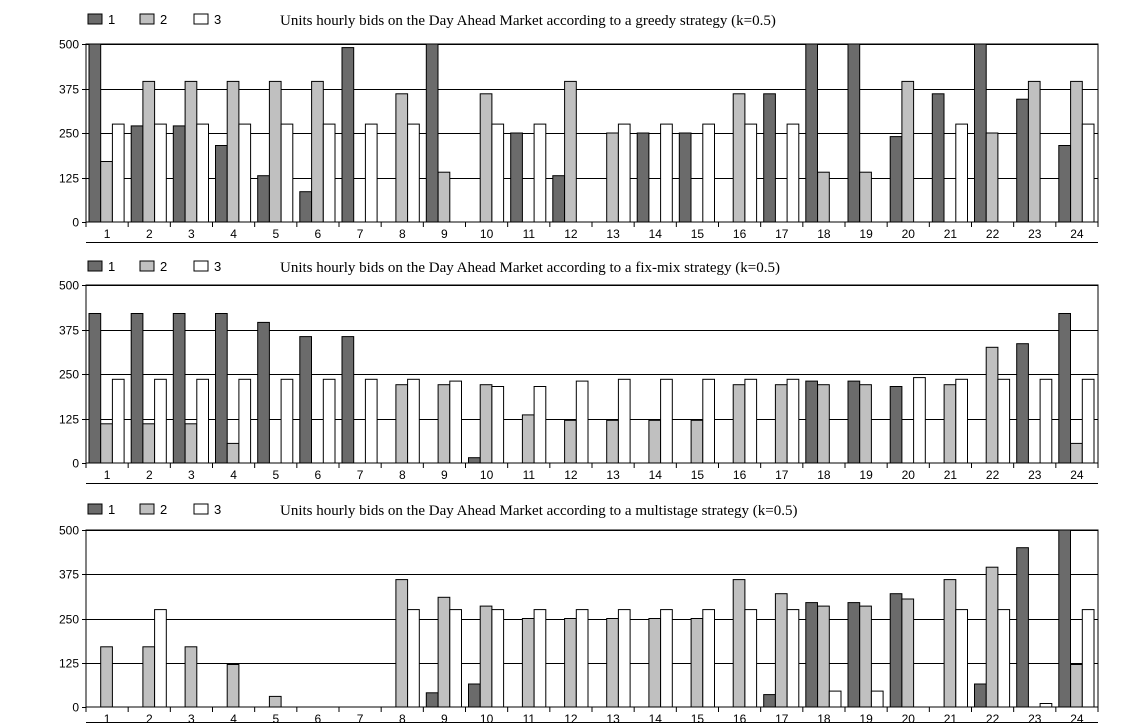 Image resolution: width=1138 pixels, height=723 pixels. What do you see at coordinates (107, 717) in the screenshot?
I see `x-tick-label: 1` at bounding box center [107, 717].